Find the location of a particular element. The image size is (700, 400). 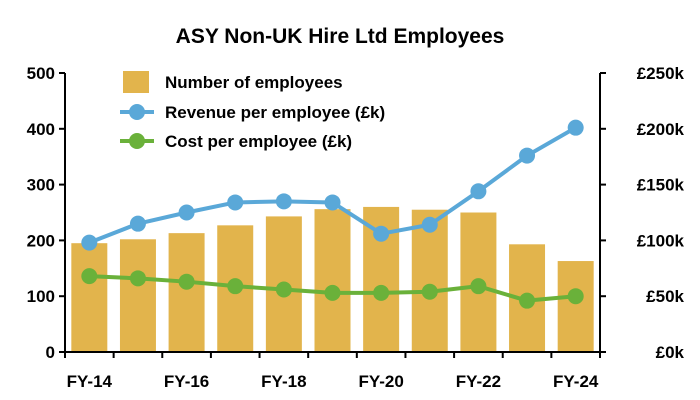

x-tick-label: FY-18 is located at coordinates (283, 381).